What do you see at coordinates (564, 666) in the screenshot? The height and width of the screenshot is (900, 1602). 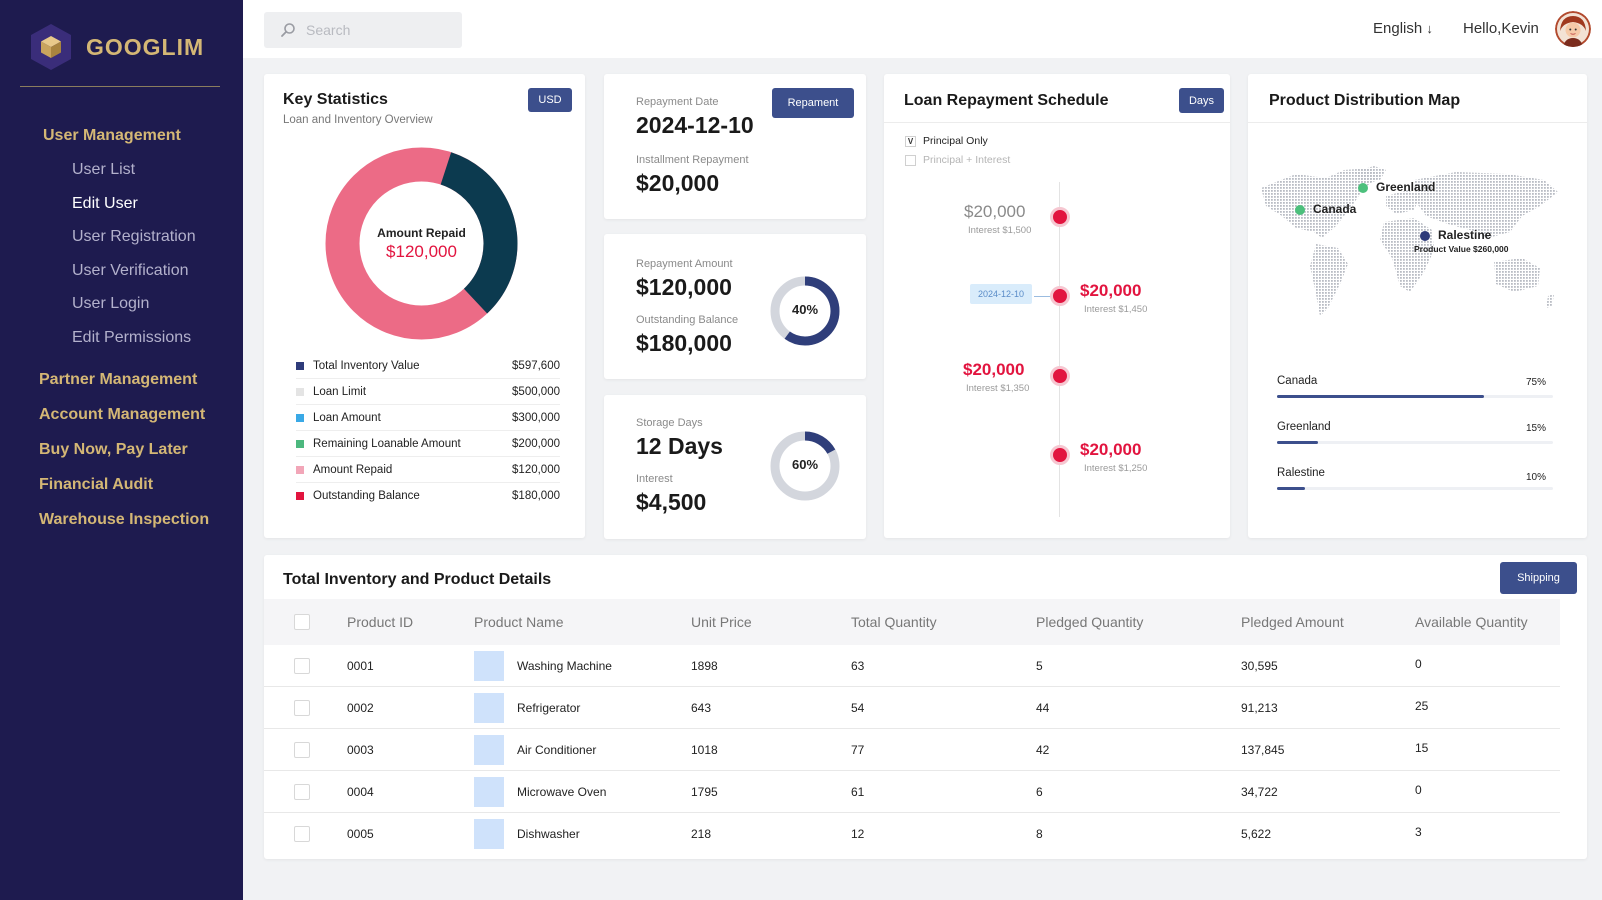 I see `cell-product-name: Washing Machine` at bounding box center [564, 666].